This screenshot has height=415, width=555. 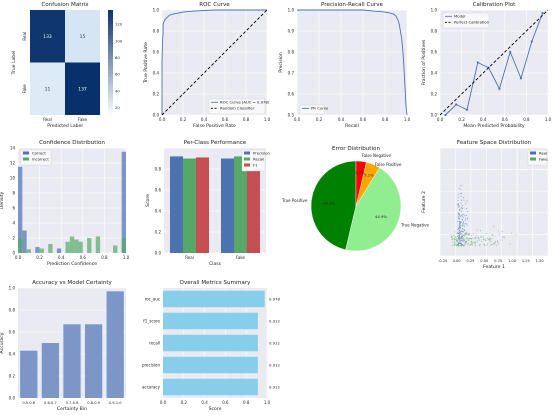 What do you see at coordinates (12, 376) in the screenshot?
I see `y-tick-label: 0.2` at bounding box center [12, 376].